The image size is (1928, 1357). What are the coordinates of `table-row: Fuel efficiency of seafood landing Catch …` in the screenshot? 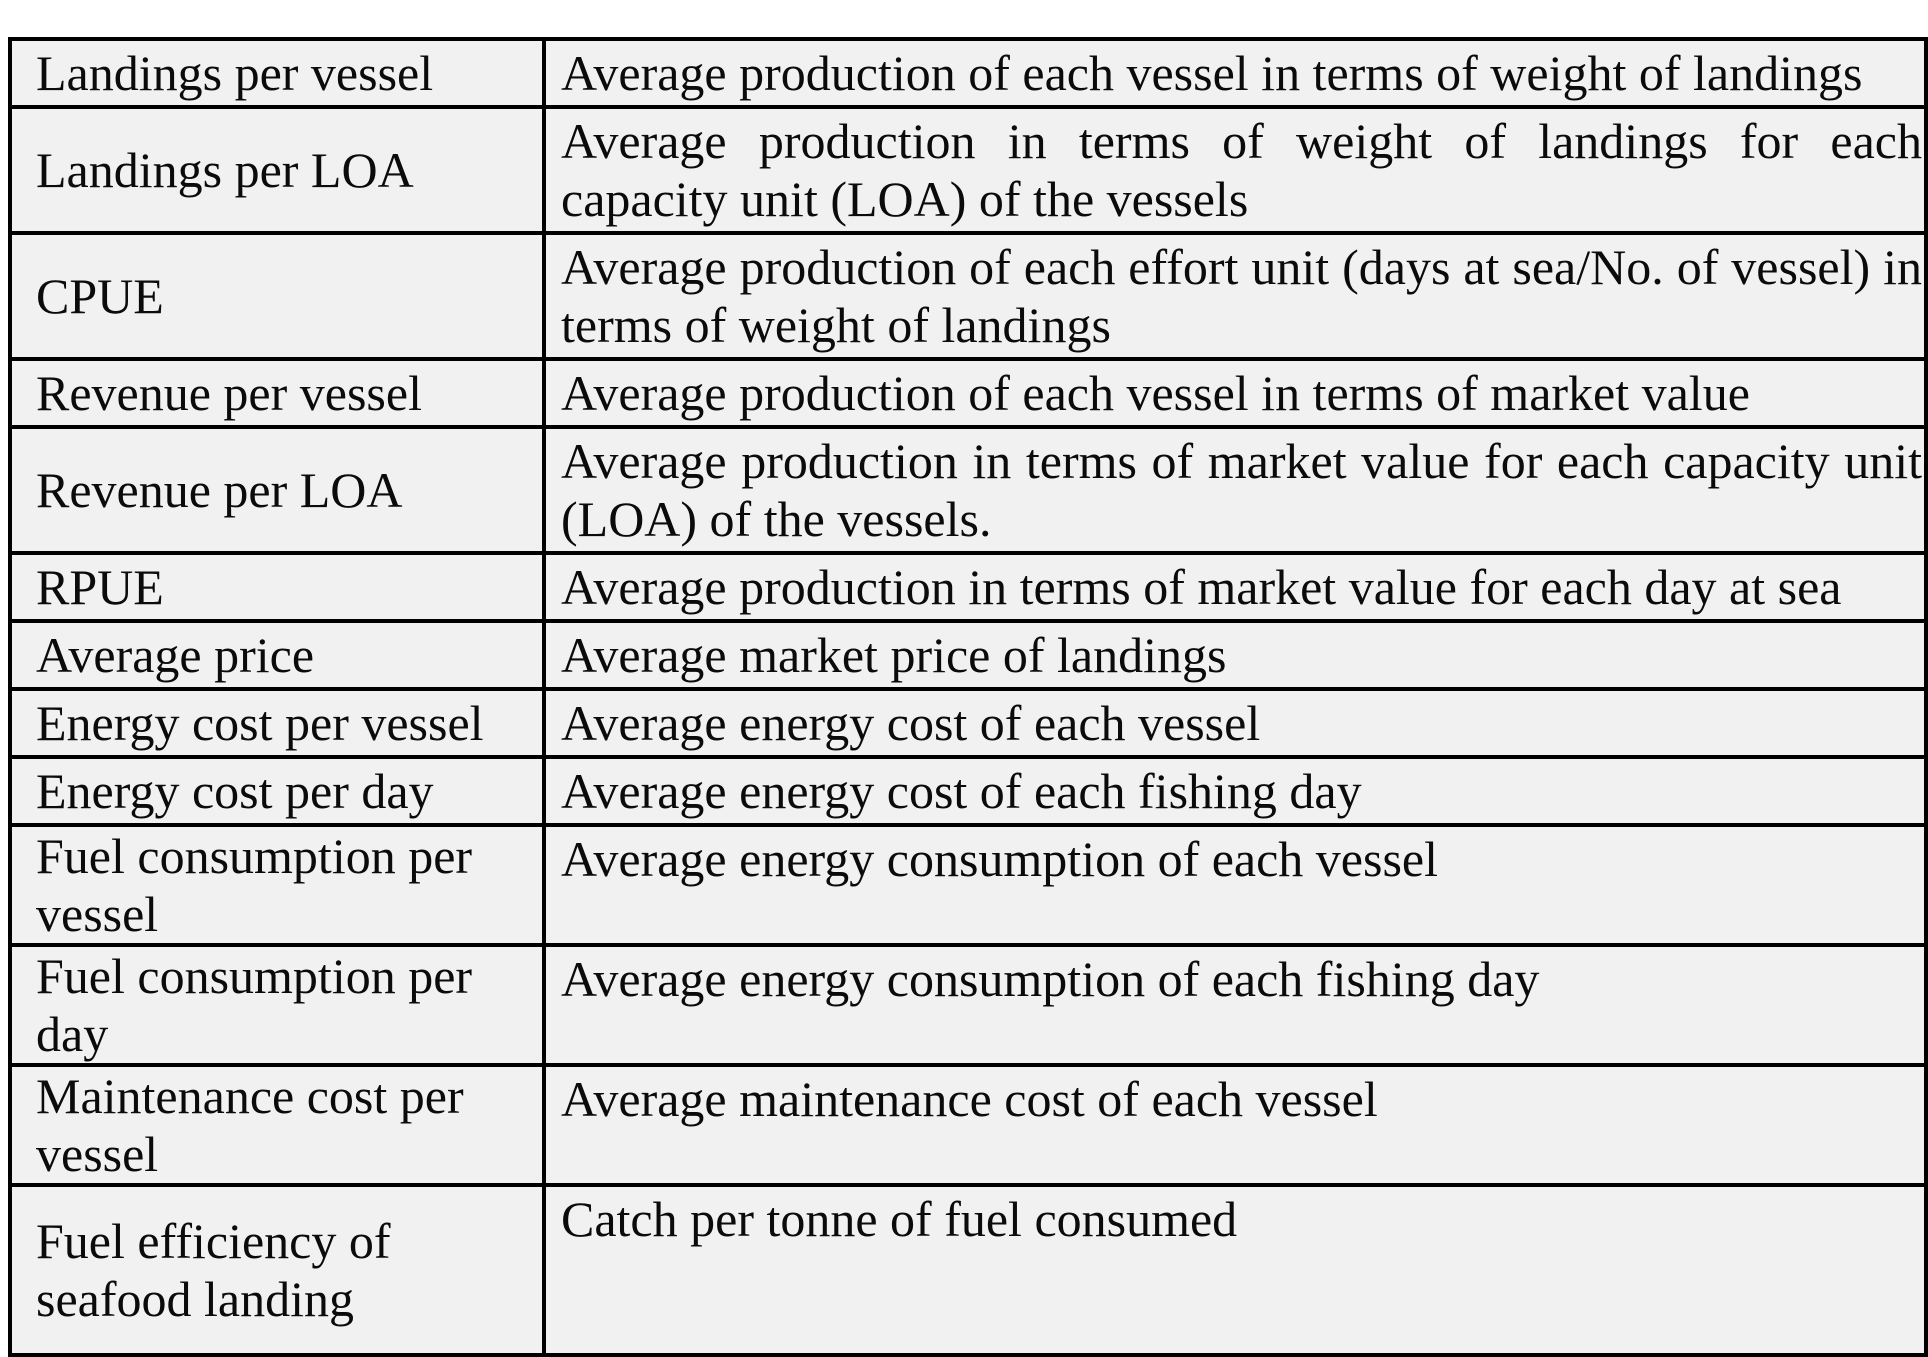 It's located at (968, 1270).